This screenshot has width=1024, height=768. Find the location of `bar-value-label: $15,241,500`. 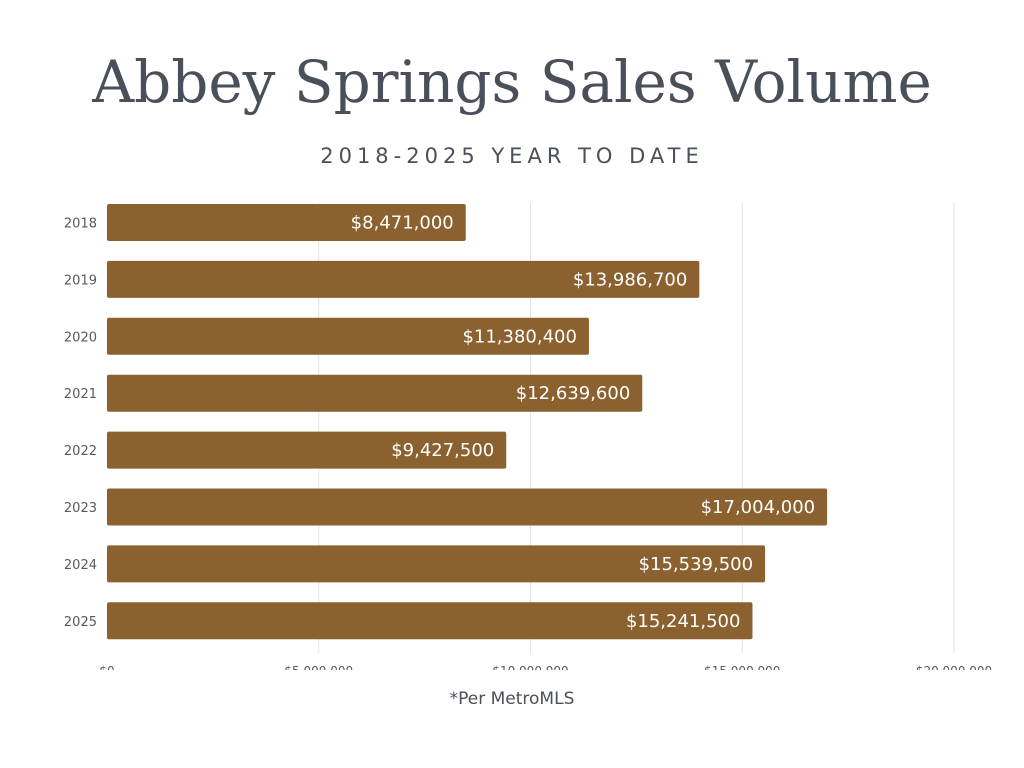

bar-value-label: $15,241,500 is located at coordinates (683, 621).